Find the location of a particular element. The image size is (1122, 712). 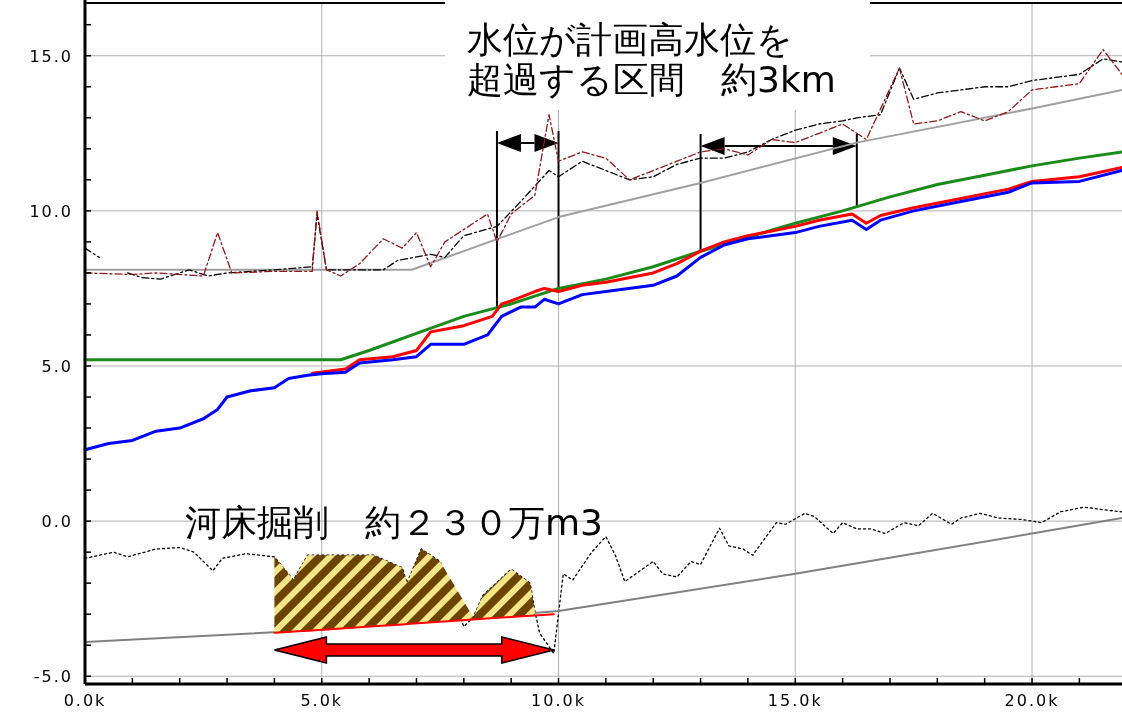

y-tick-label: 5.0 is located at coordinates (57, 366).